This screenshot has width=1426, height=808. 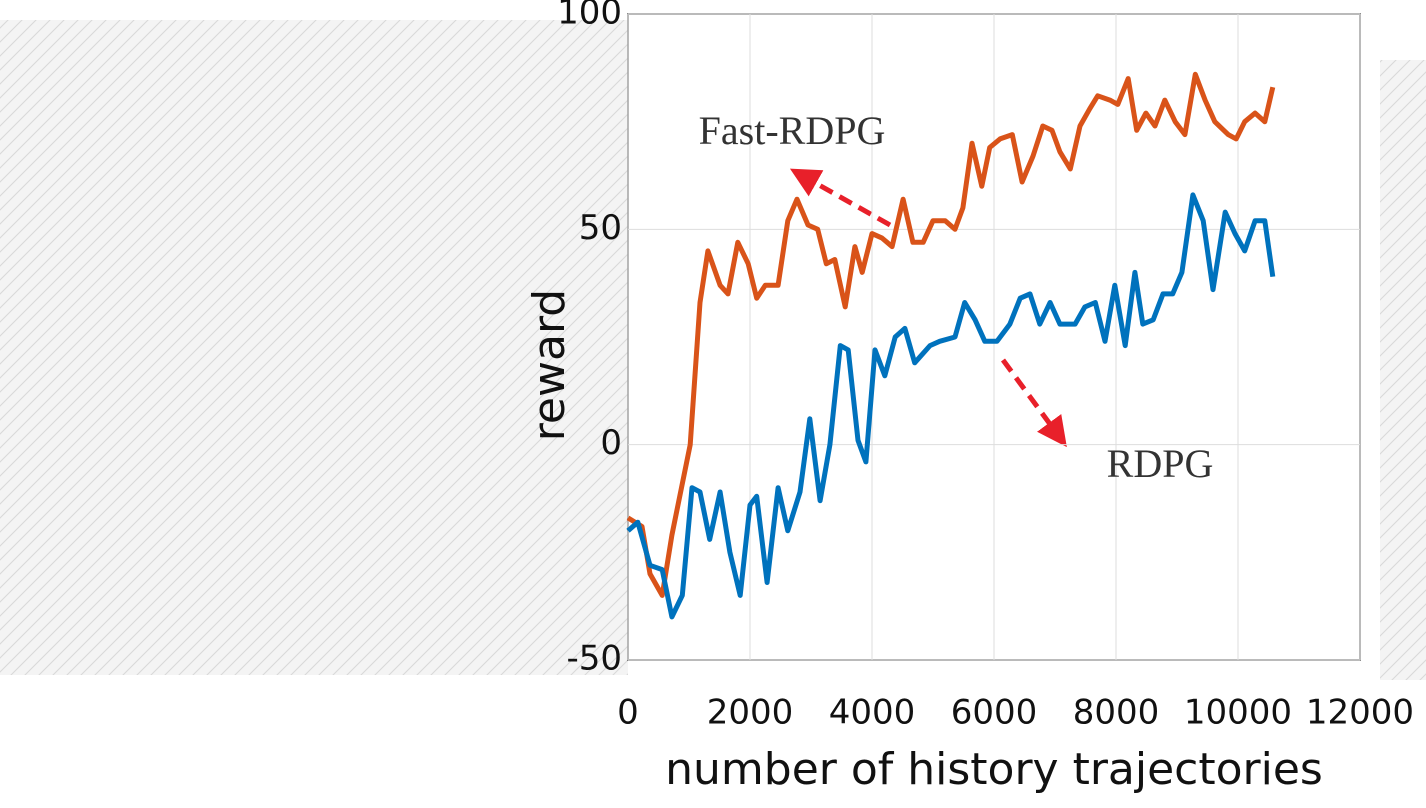 What do you see at coordinates (750, 713) in the screenshot?
I see `x-tick-label: 2000` at bounding box center [750, 713].